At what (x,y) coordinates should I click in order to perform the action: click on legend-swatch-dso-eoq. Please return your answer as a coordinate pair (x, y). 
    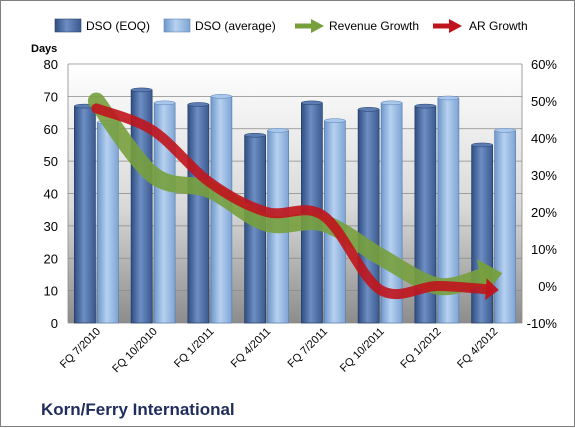
    Looking at the image, I should click on (68, 25).